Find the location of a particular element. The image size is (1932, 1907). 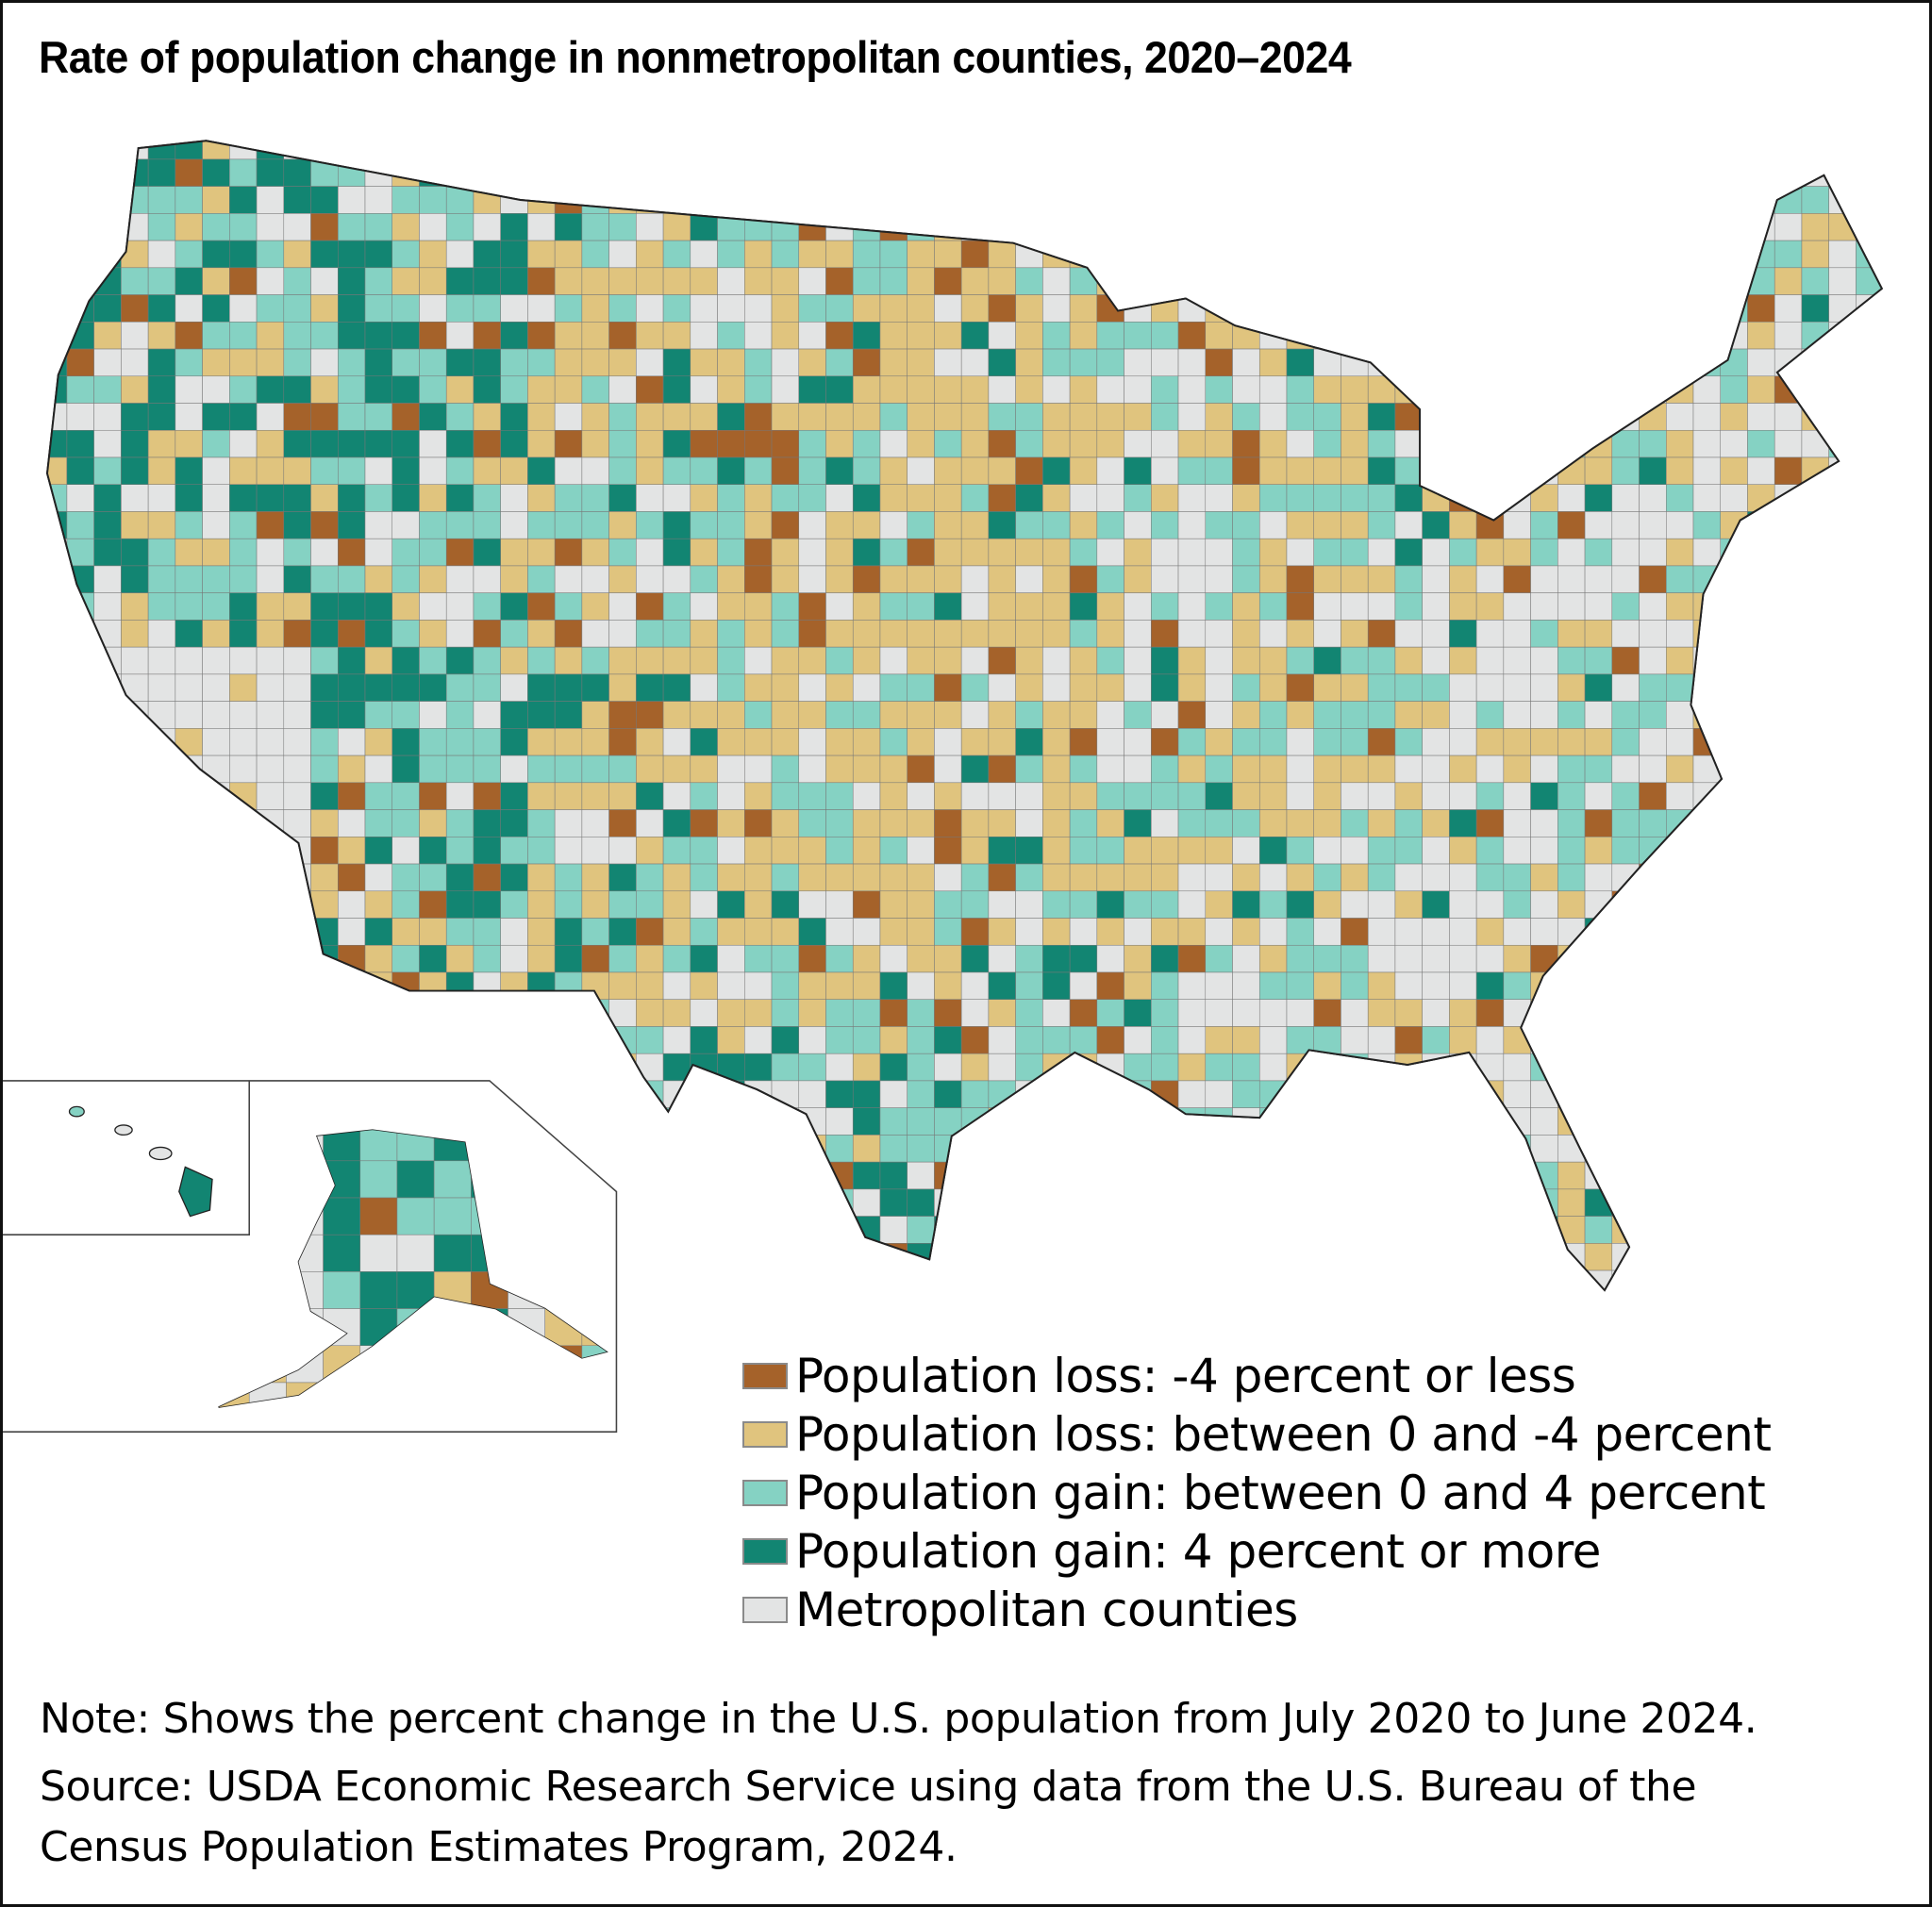

legend-label: Population gain: 4 percent or more is located at coordinates (1198, 1551).